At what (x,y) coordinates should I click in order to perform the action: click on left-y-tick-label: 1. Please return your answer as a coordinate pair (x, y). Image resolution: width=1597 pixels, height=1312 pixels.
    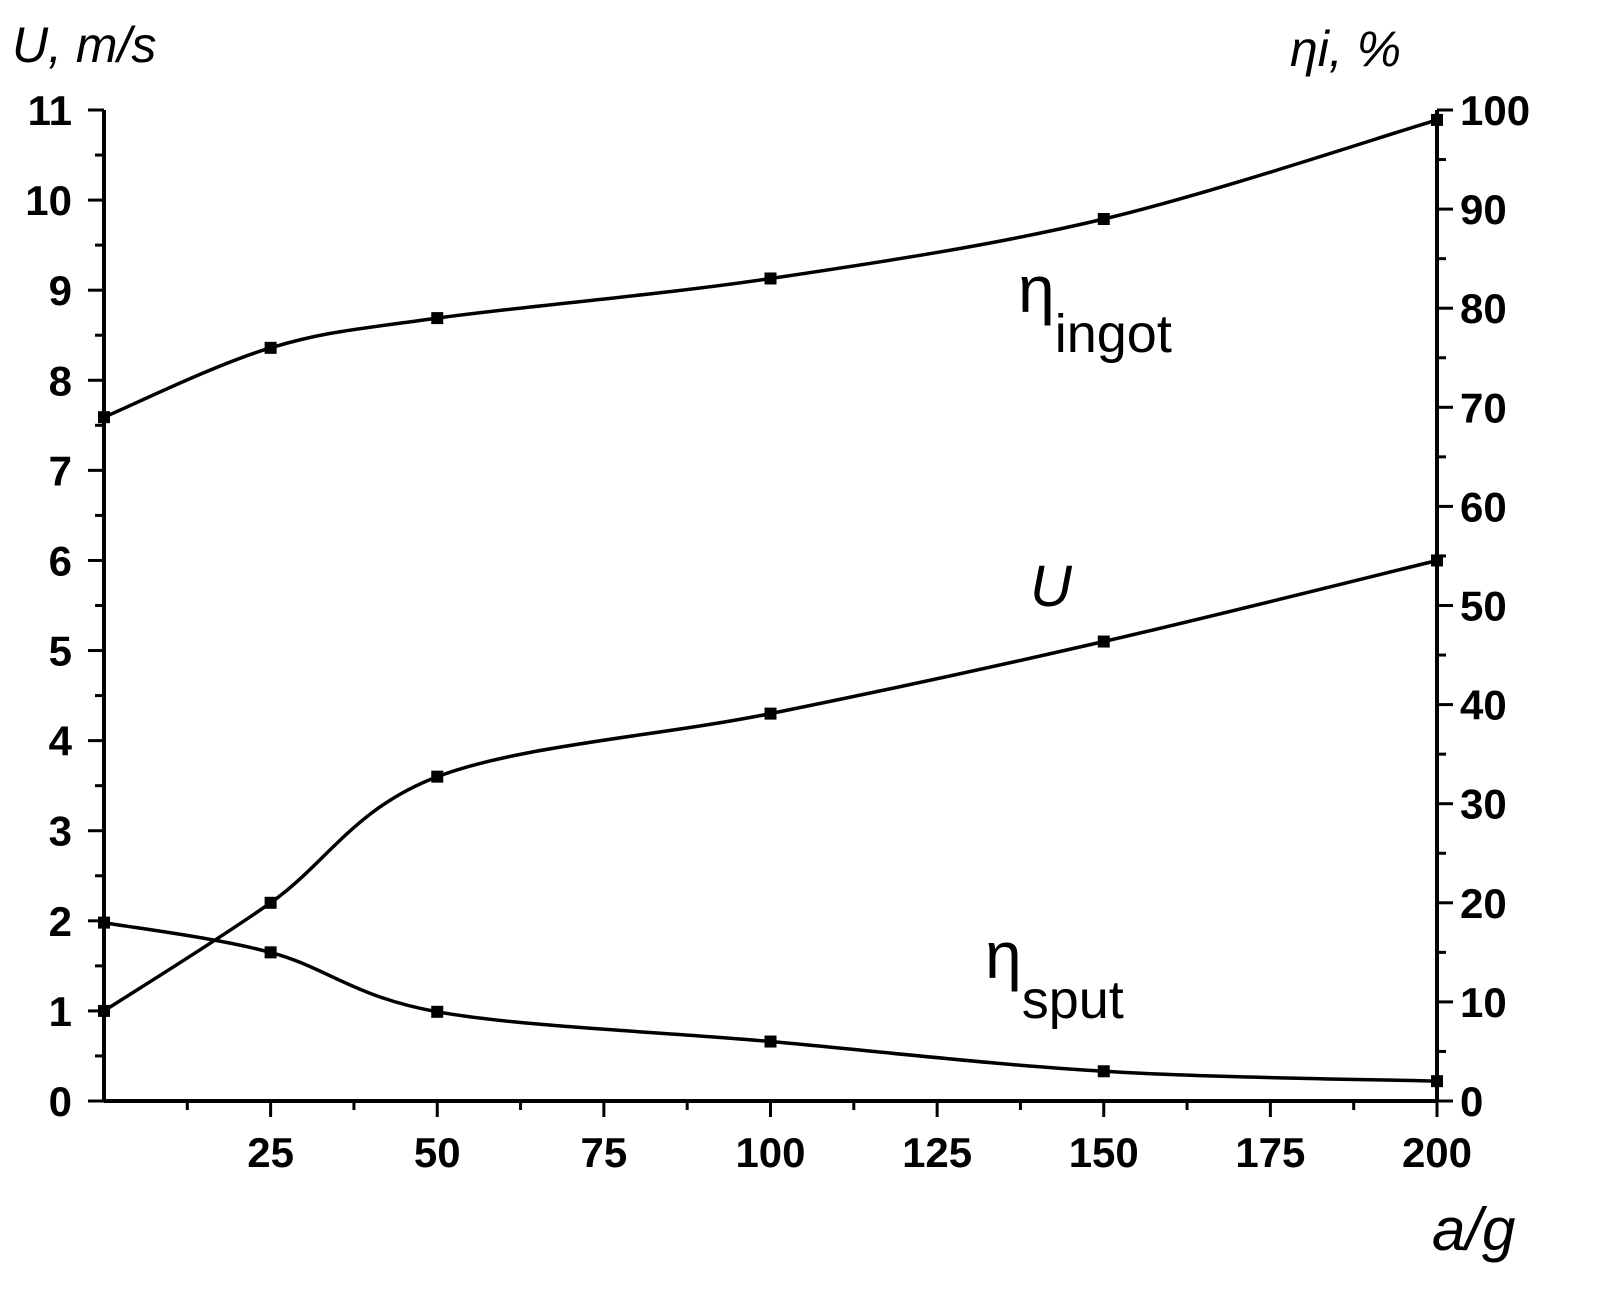
    Looking at the image, I should click on (60, 1011).